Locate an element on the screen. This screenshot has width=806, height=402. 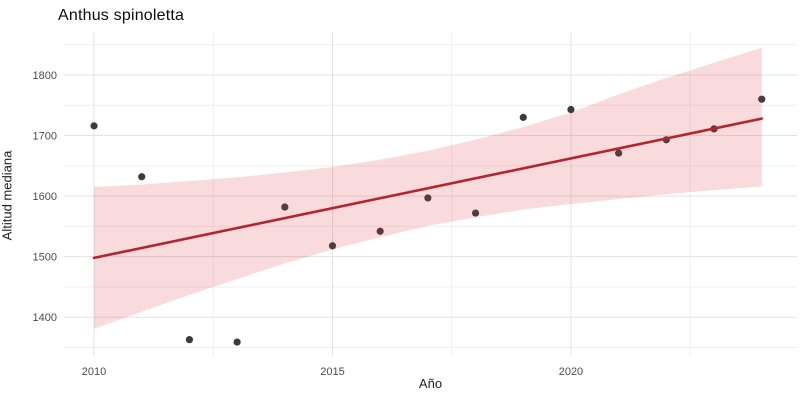
x-tick-label: 2020 is located at coordinates (571, 372).